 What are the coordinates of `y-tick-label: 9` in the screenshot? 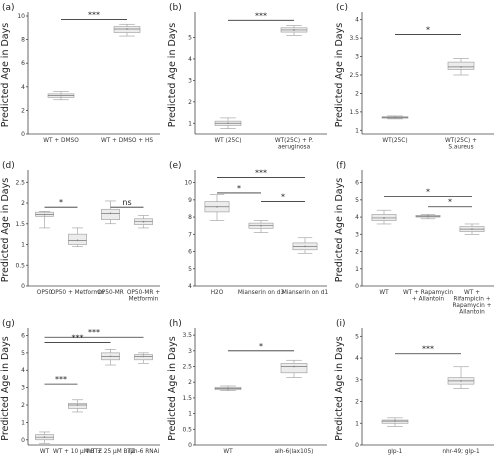 It's located at (190, 200).